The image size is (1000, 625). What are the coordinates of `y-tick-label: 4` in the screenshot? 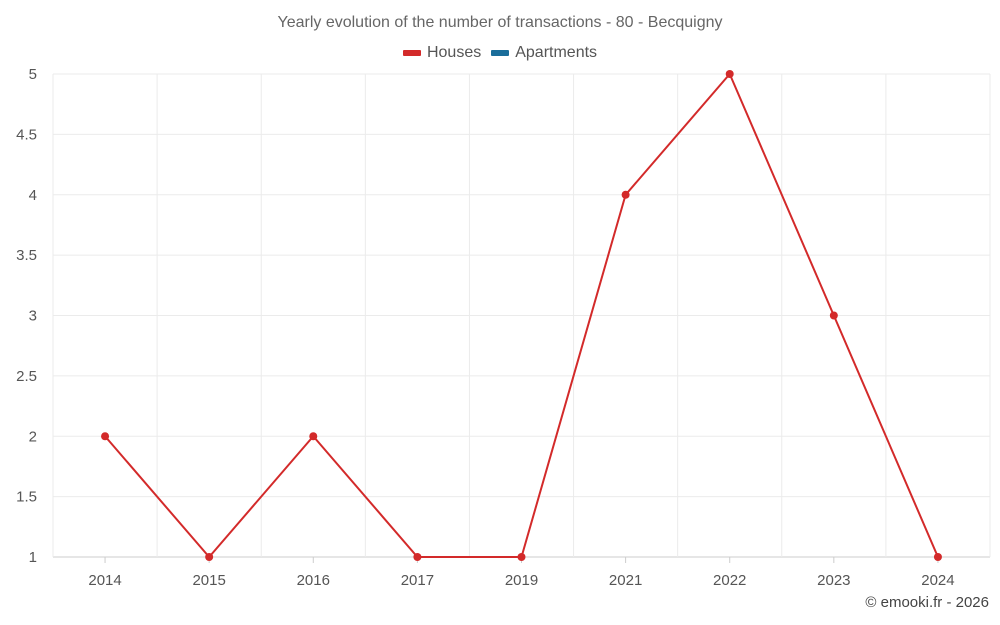 It's located at (33, 195).